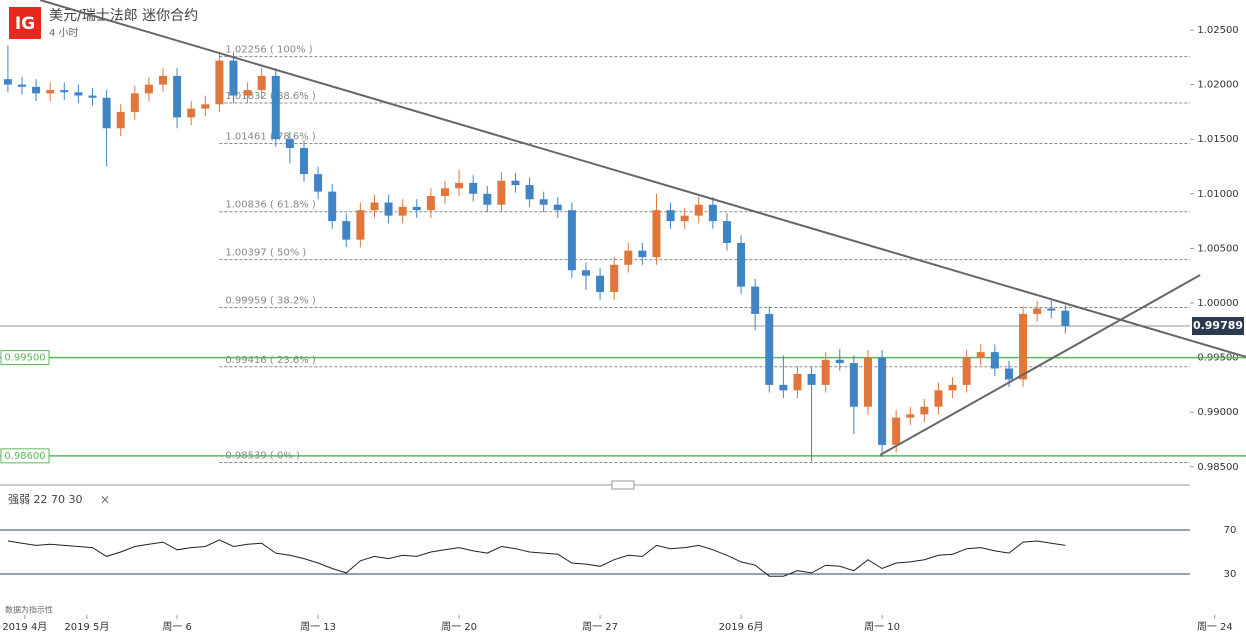 The image size is (1246, 636). Describe the element at coordinates (105, 500) in the screenshot. I see `rsi-close: ×` at that location.